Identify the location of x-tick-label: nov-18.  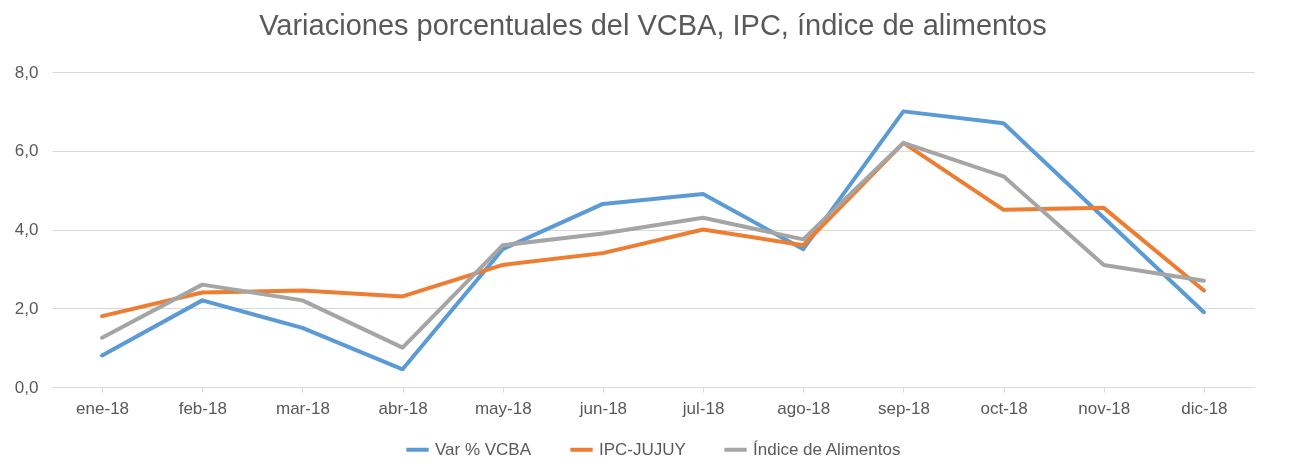
(1104, 408).